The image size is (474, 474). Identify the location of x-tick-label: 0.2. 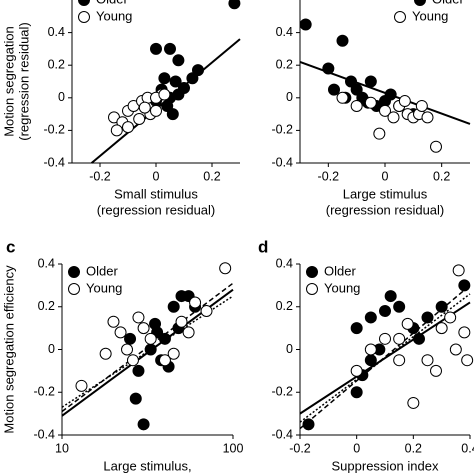
(441, 176).